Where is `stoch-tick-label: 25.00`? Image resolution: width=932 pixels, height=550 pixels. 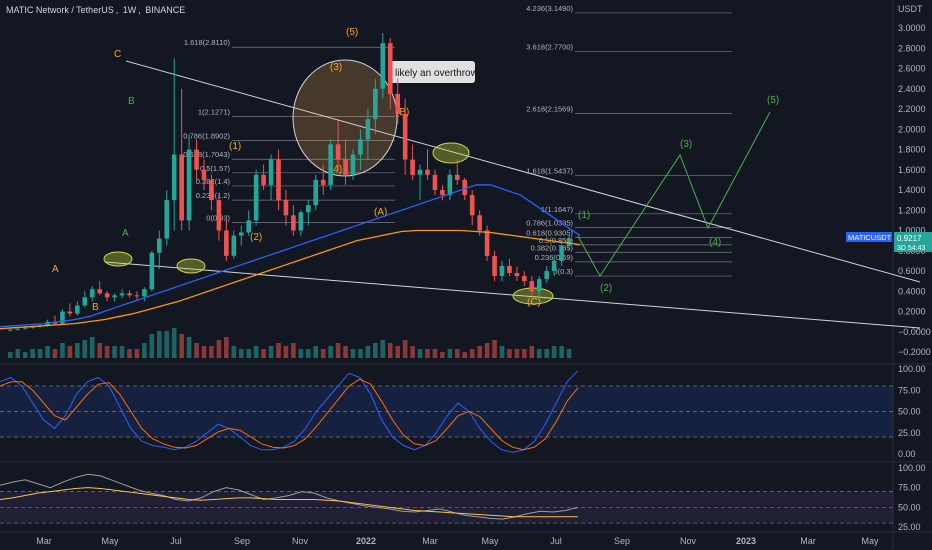
stoch-tick-label: 25.00 is located at coordinates (909, 433).